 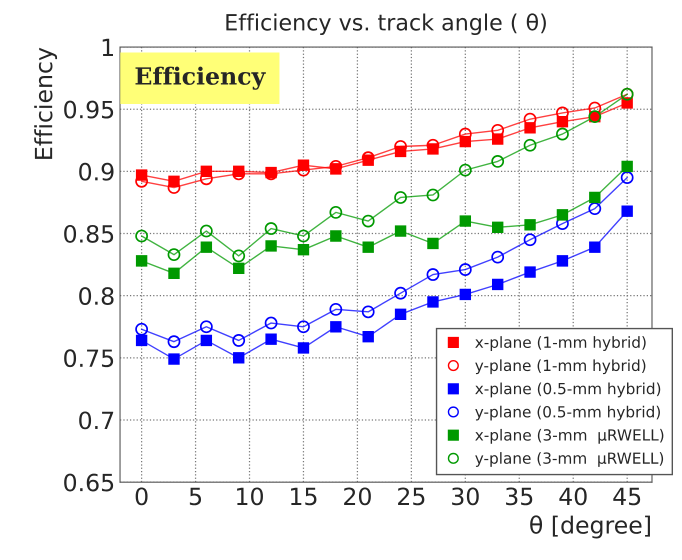 What do you see at coordinates (569, 436) in the screenshot?
I see `legend-label: x-plane (3-mm μRWELL)` at bounding box center [569, 436].